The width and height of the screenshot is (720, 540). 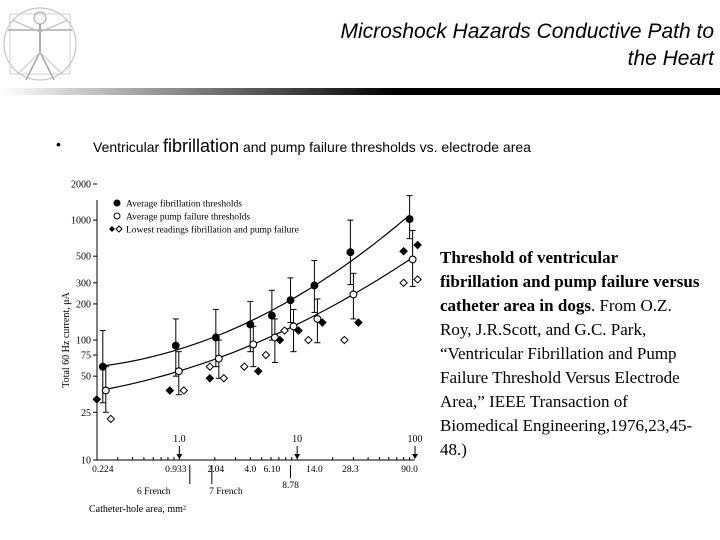 What do you see at coordinates (256, 290) in the screenshot?
I see `fibrillation-curve` at bounding box center [256, 290].